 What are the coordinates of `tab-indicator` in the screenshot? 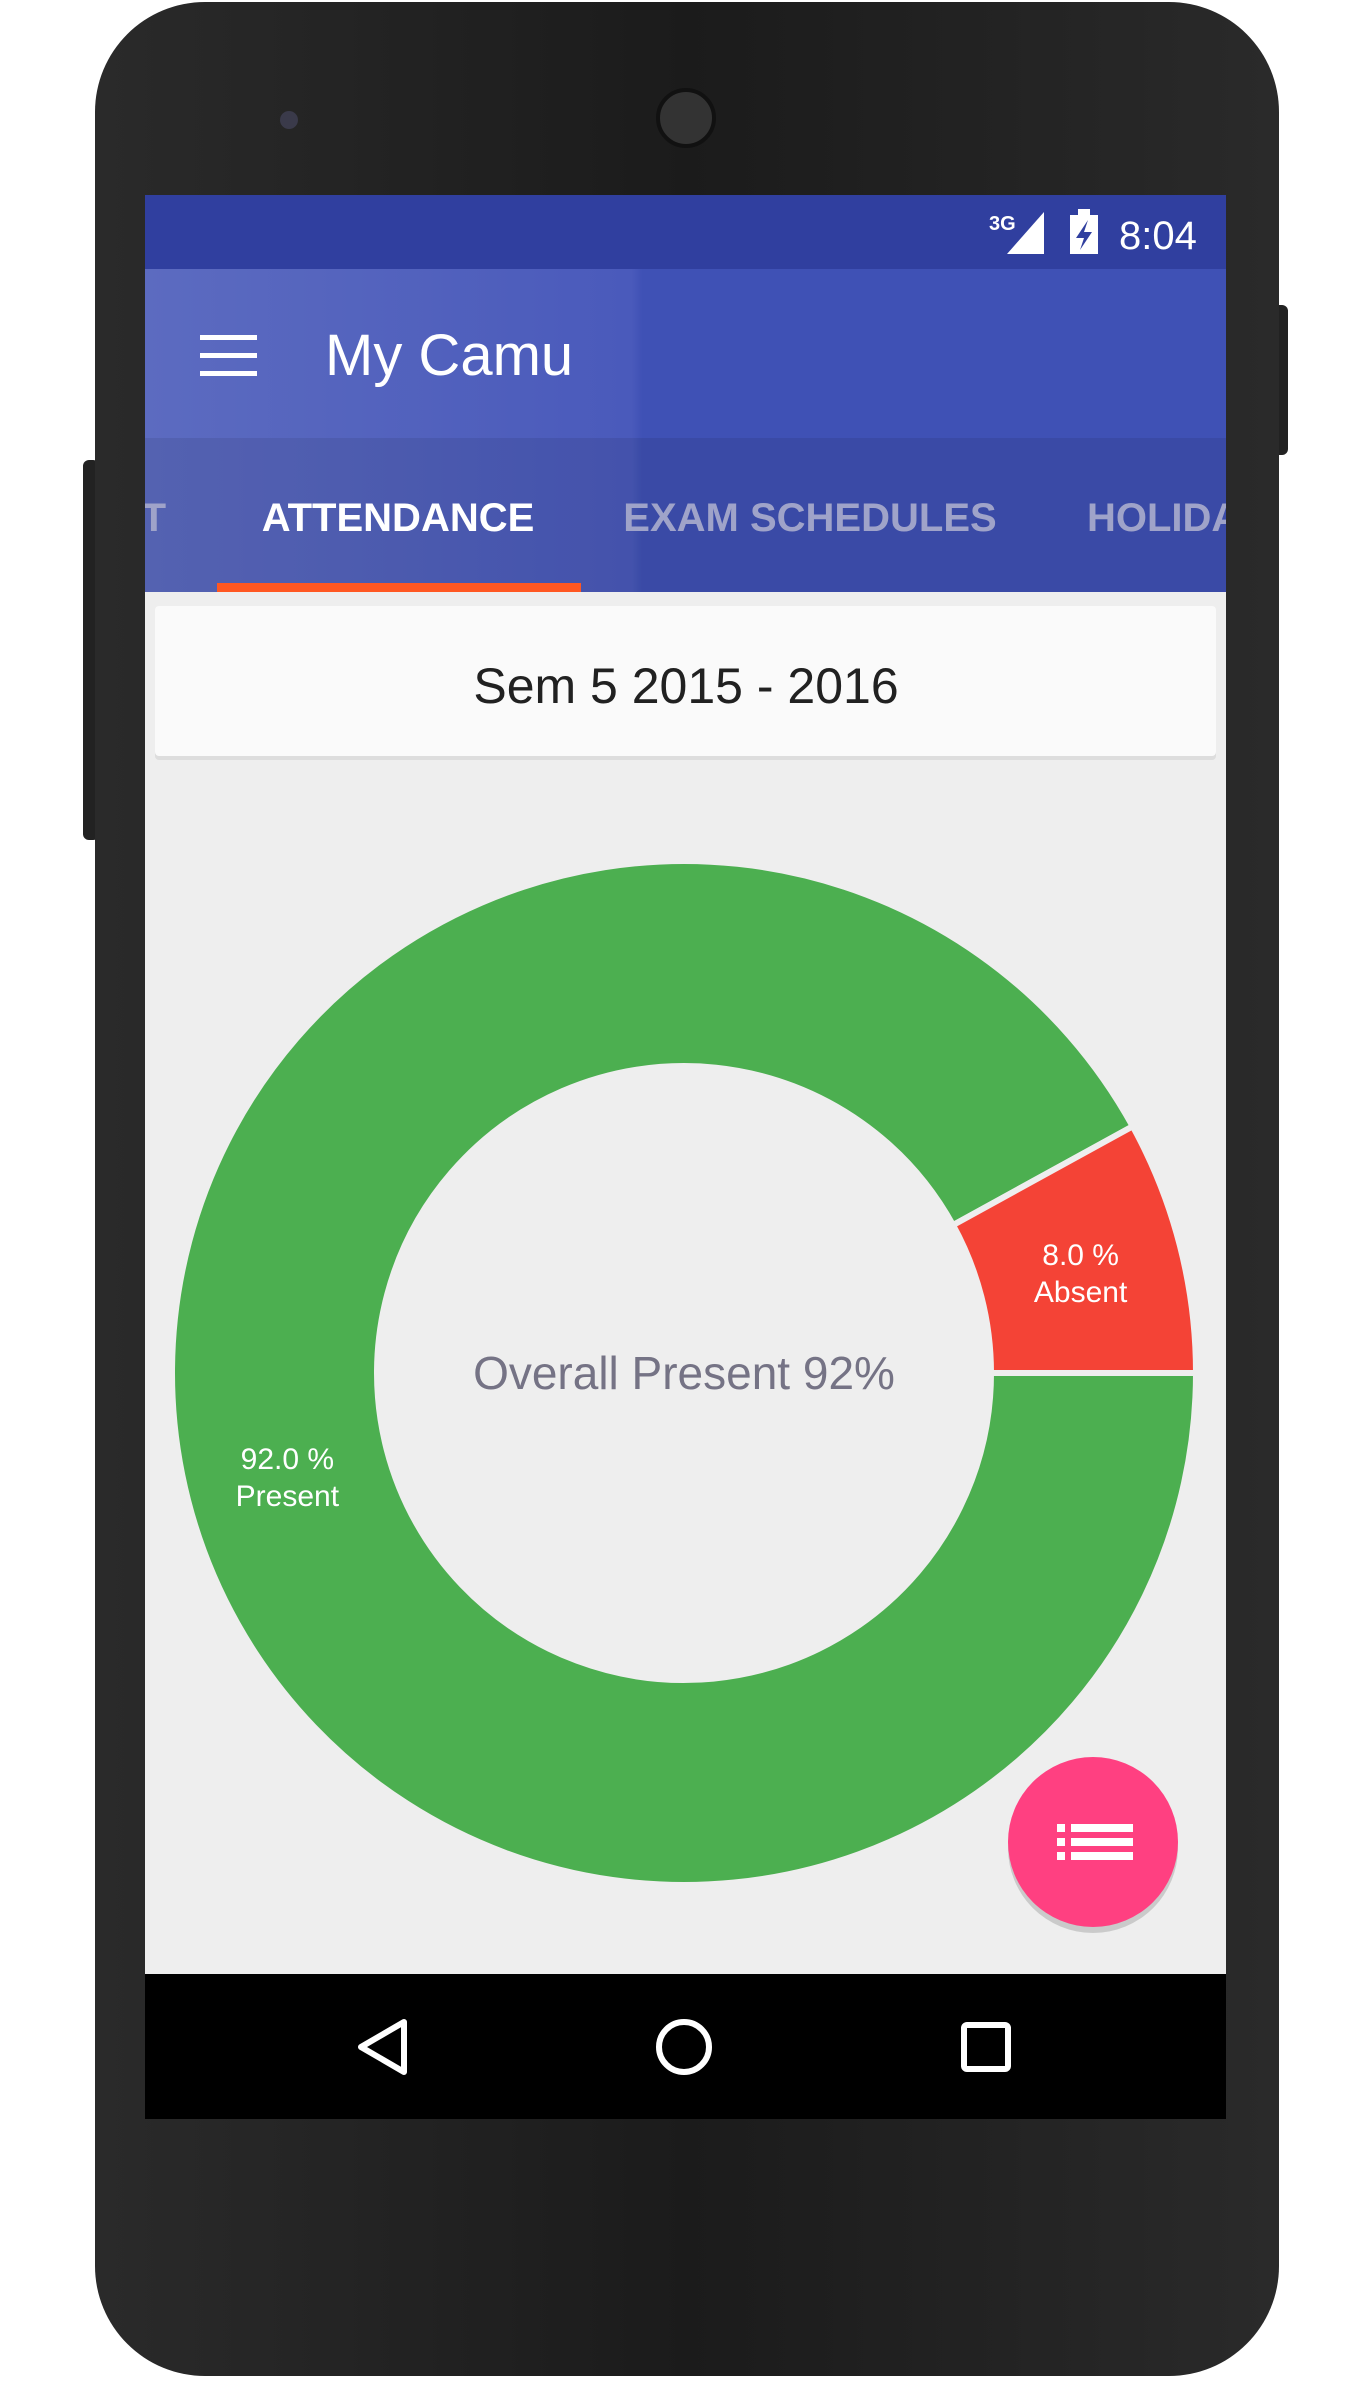 It's located at (399, 587).